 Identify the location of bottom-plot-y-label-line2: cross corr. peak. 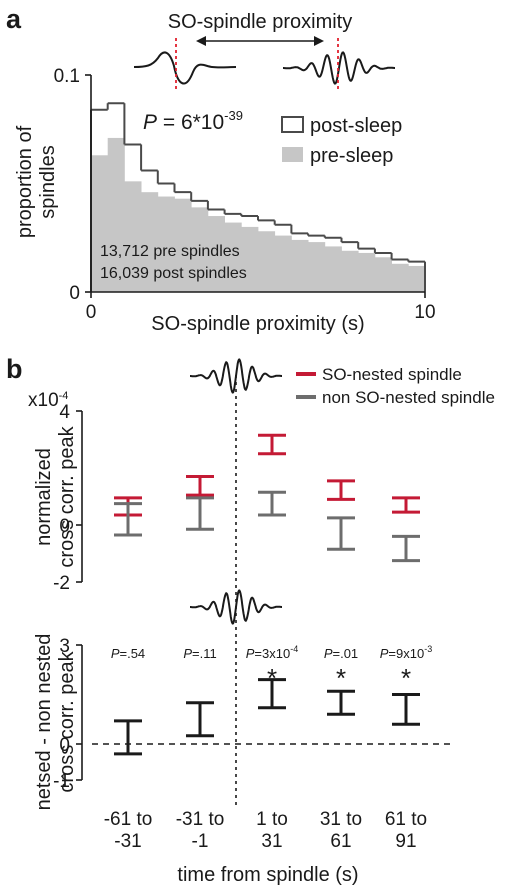
(67, 721).